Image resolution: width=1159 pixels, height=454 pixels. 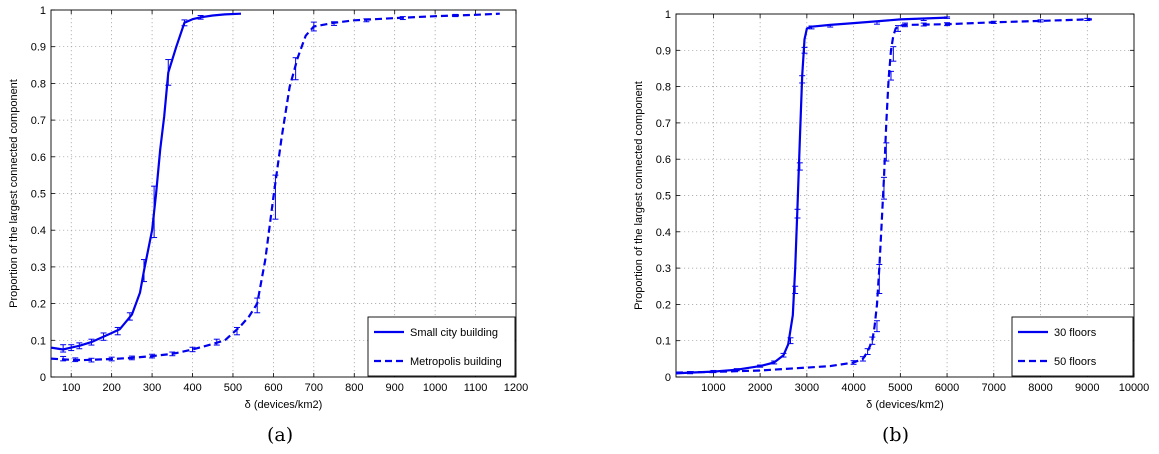 What do you see at coordinates (663, 233) in the screenshot?
I see `chart-b-ytick-label: 0.4` at bounding box center [663, 233].